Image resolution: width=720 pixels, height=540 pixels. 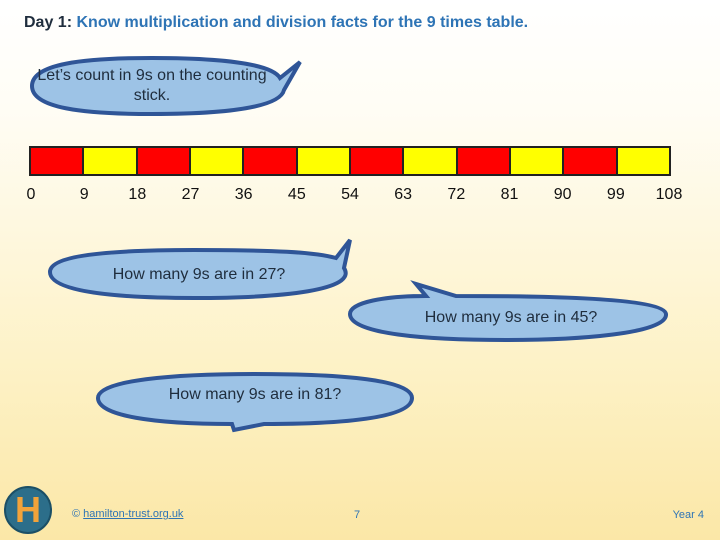 I want to click on year-label: Year 4, so click(x=688, y=515).